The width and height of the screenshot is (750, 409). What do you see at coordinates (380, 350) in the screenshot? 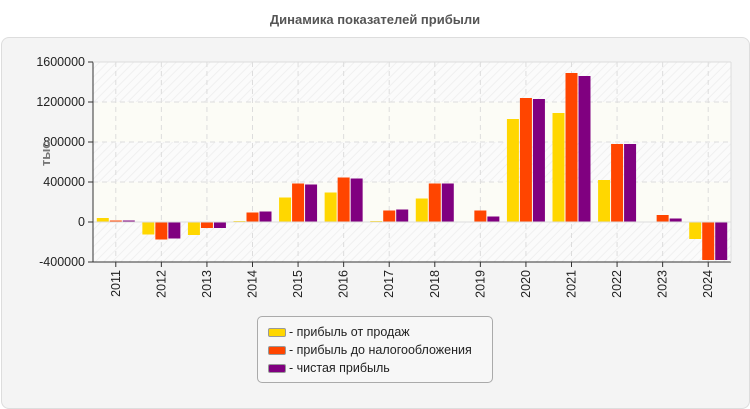
I see `legend-label: - прибыль до налогообложения` at bounding box center [380, 350].